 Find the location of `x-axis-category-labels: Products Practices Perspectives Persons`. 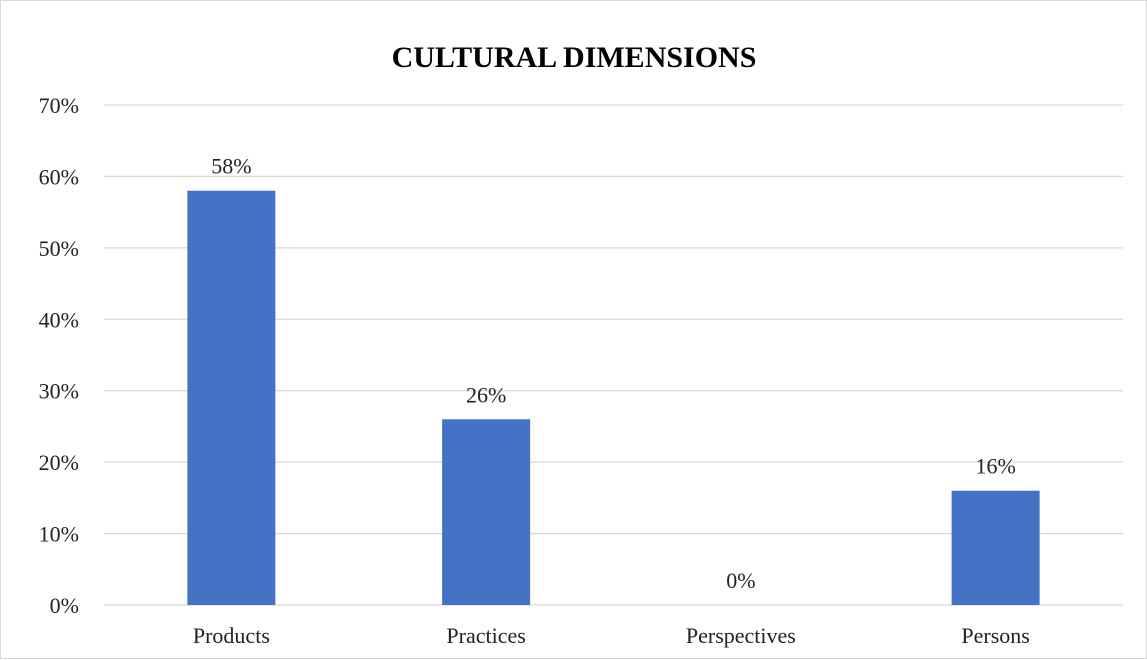

x-axis-category-labels: Products Practices Perspectives Persons is located at coordinates (611, 635).